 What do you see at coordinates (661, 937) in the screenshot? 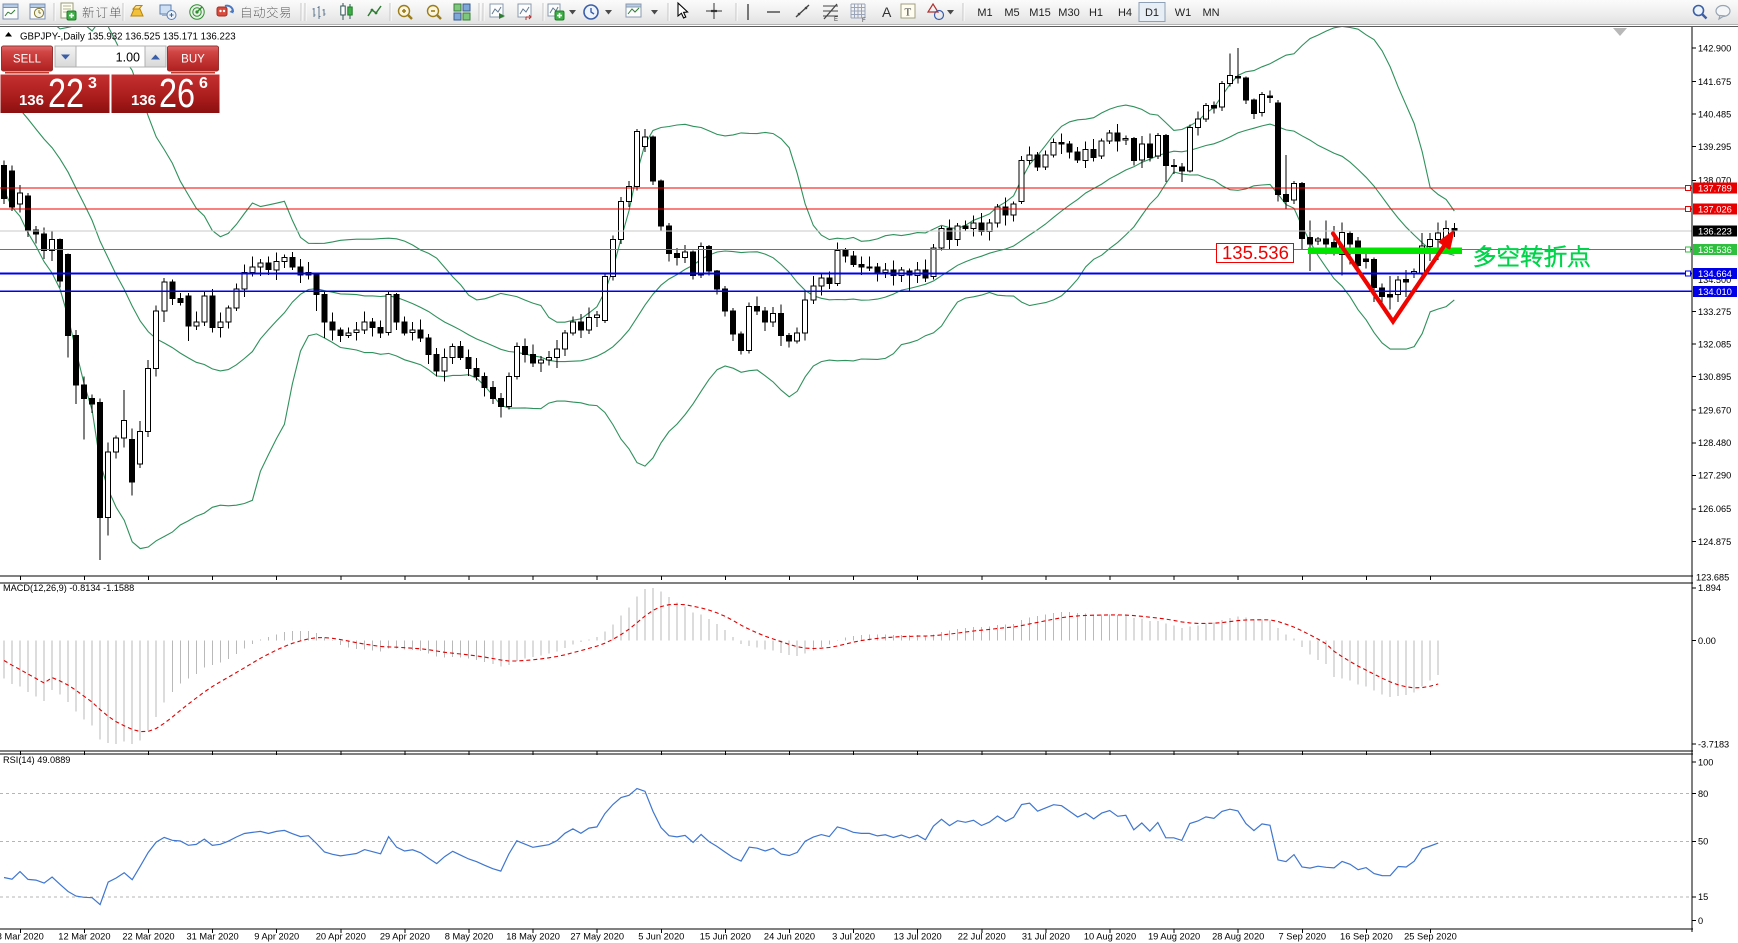
I see `svg-text: 5 Jun 2020` at bounding box center [661, 937].